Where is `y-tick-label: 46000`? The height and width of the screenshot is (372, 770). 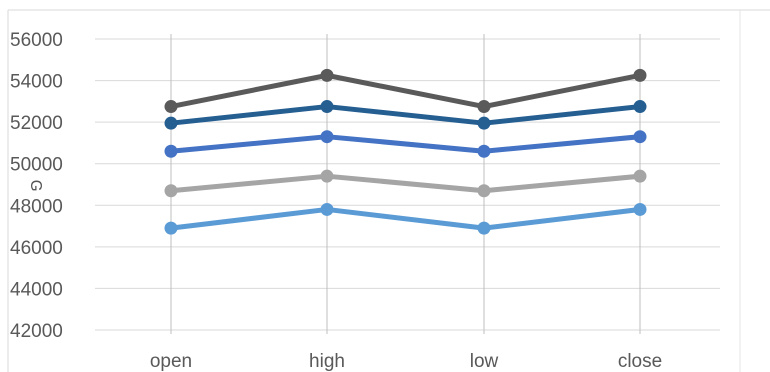
y-tick-label: 46000 is located at coordinates (36, 248).